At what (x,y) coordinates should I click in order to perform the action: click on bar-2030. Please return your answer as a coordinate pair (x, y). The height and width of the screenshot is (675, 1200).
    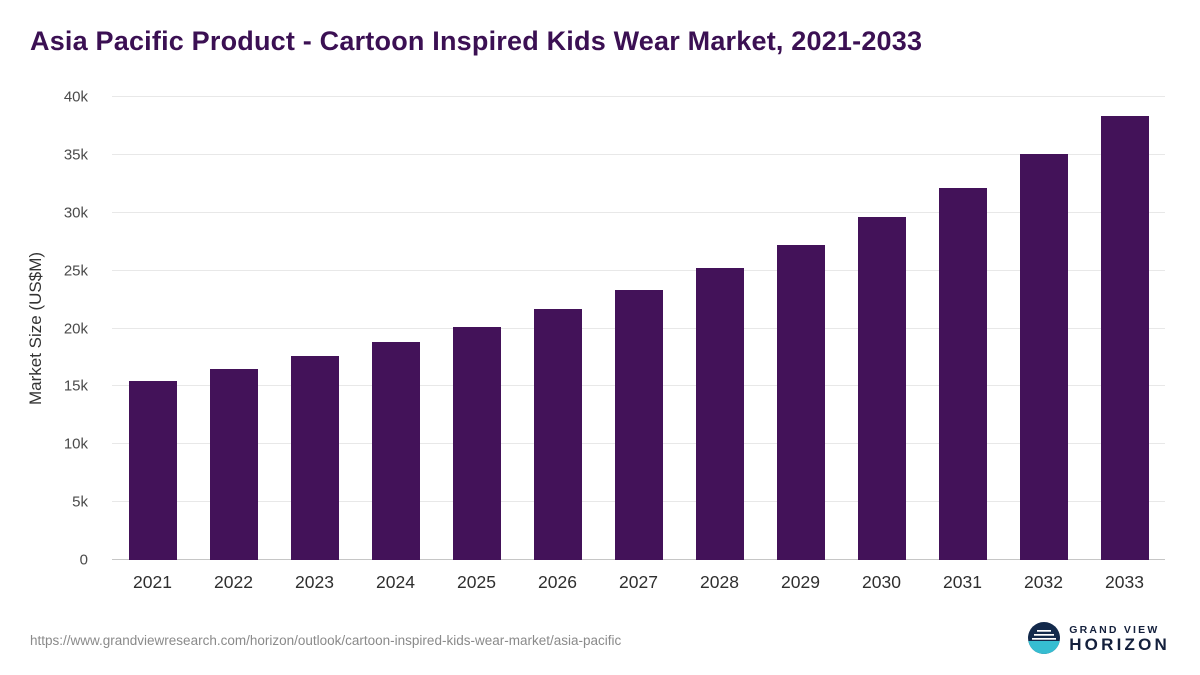
    Looking at the image, I should click on (881, 388).